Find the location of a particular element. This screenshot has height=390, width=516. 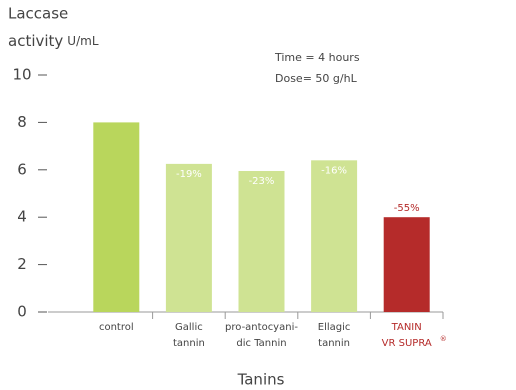

note: Dose= 50 g/hL is located at coordinates (316, 78).